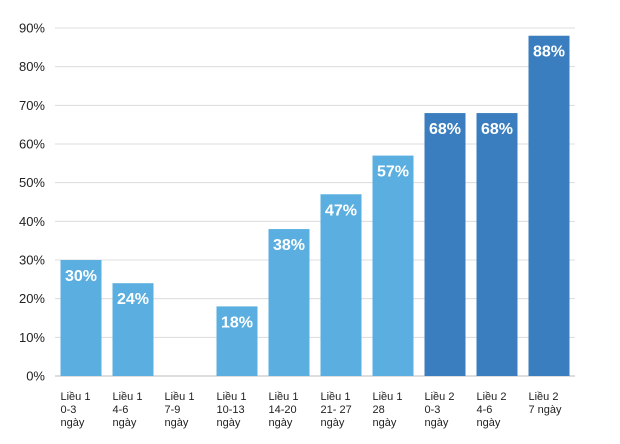  I want to click on y-tick-label: 40%, so click(32, 221).